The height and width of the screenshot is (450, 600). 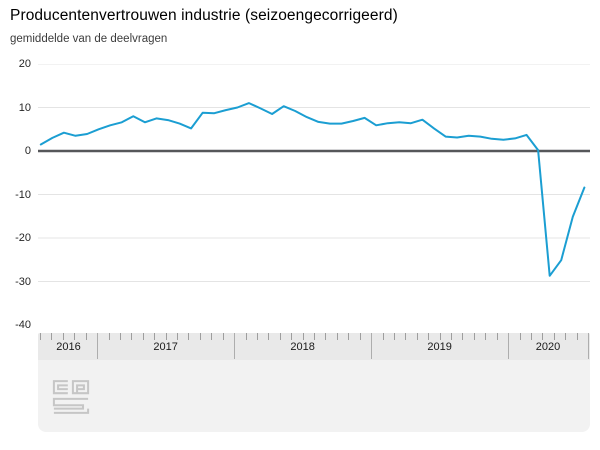 What do you see at coordinates (439, 347) in the screenshot?
I see `x-axis-year-label: 2019` at bounding box center [439, 347].